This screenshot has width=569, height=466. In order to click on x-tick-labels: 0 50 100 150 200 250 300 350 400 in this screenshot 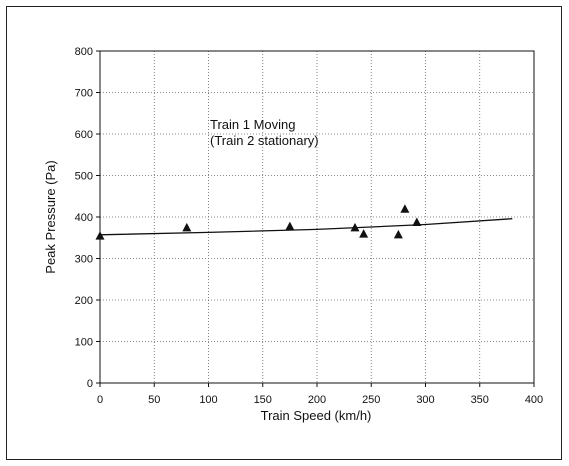, I will do `click(320, 400)`.